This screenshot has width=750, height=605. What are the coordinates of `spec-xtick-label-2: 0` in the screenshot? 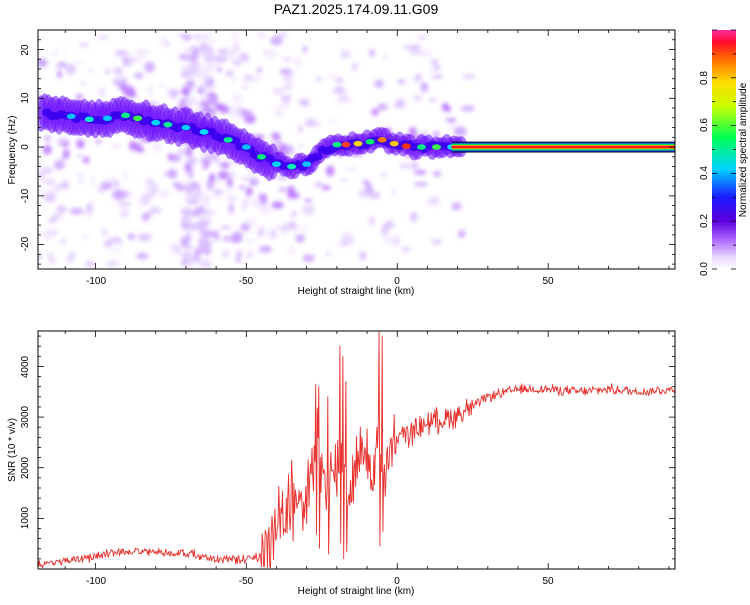 It's located at (397, 281).